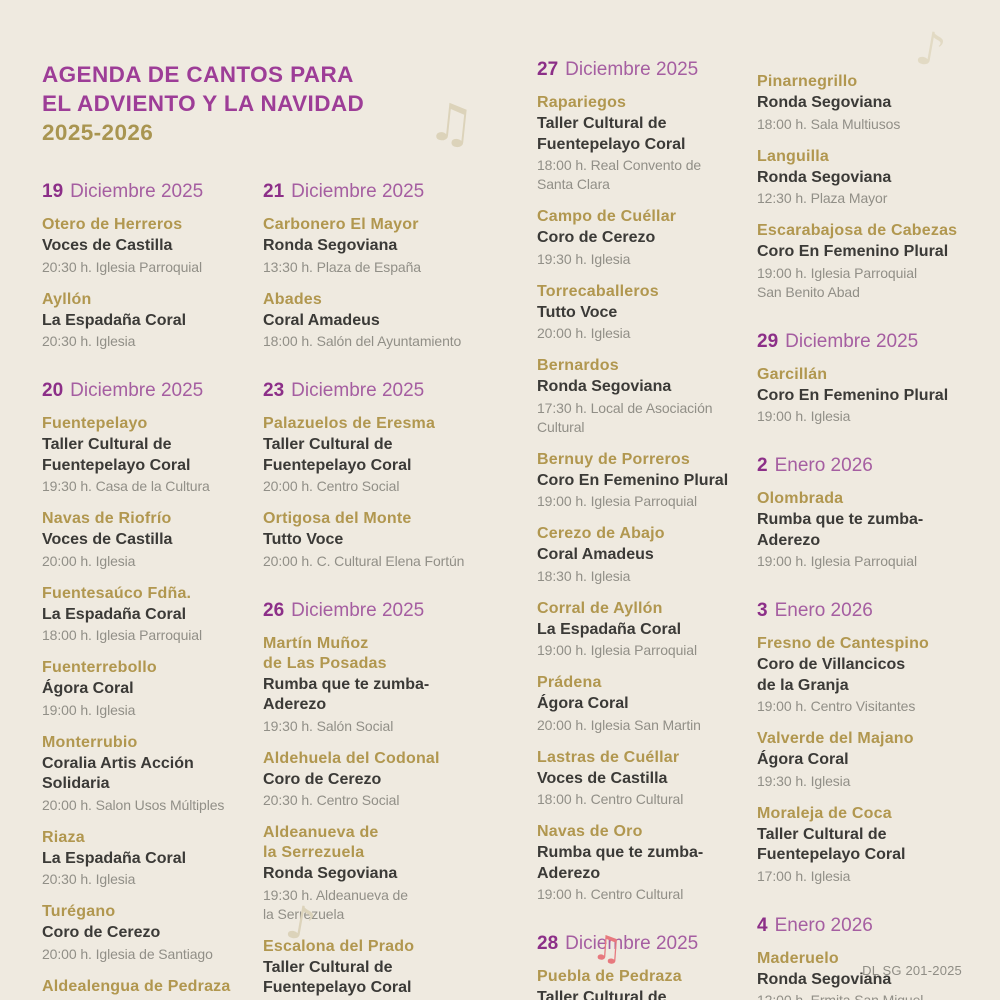 Image resolution: width=1000 pixels, height=1000 pixels. I want to click on event-time-venue: 18:00 h. Salón del Ayuntamiento, so click(362, 341).